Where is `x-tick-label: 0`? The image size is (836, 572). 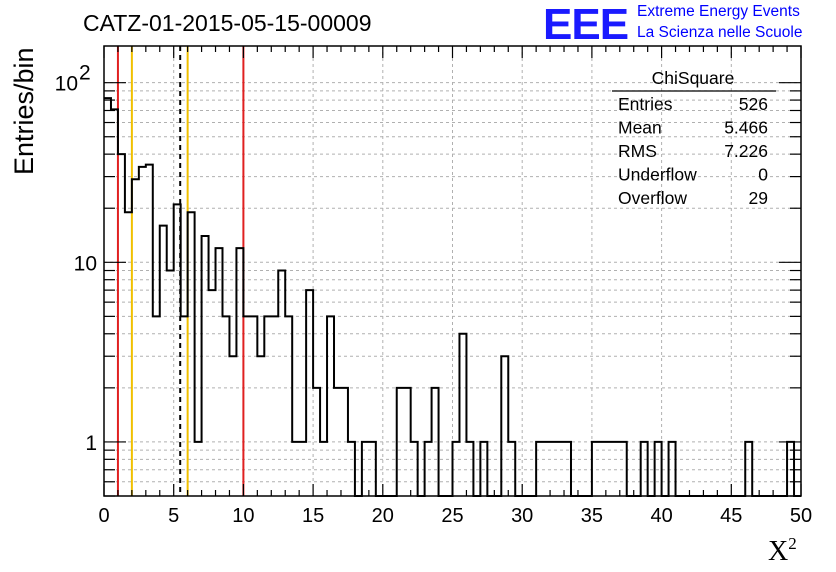
x-tick-label: 0 is located at coordinates (103, 516).